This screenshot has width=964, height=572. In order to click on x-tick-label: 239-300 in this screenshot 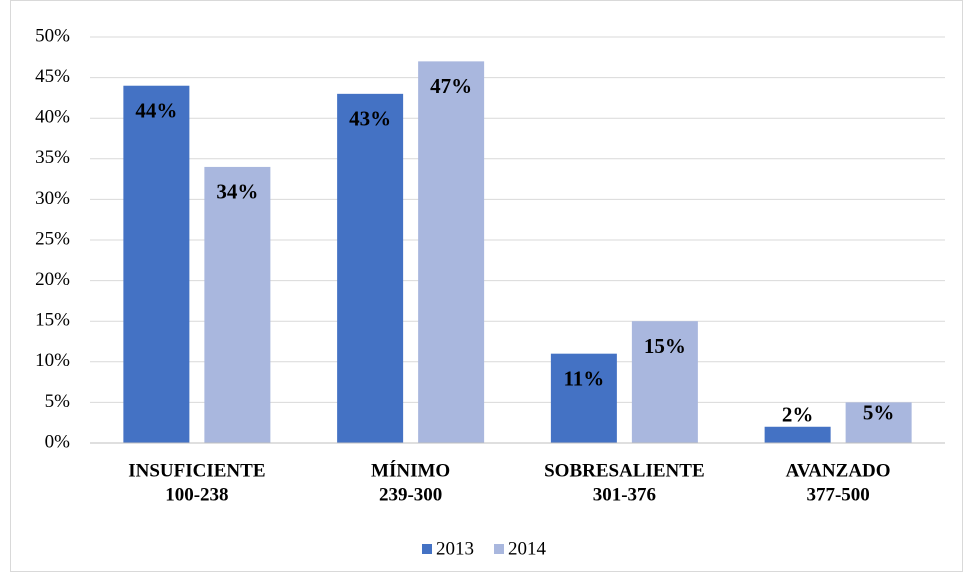, I will do `click(410, 494)`.